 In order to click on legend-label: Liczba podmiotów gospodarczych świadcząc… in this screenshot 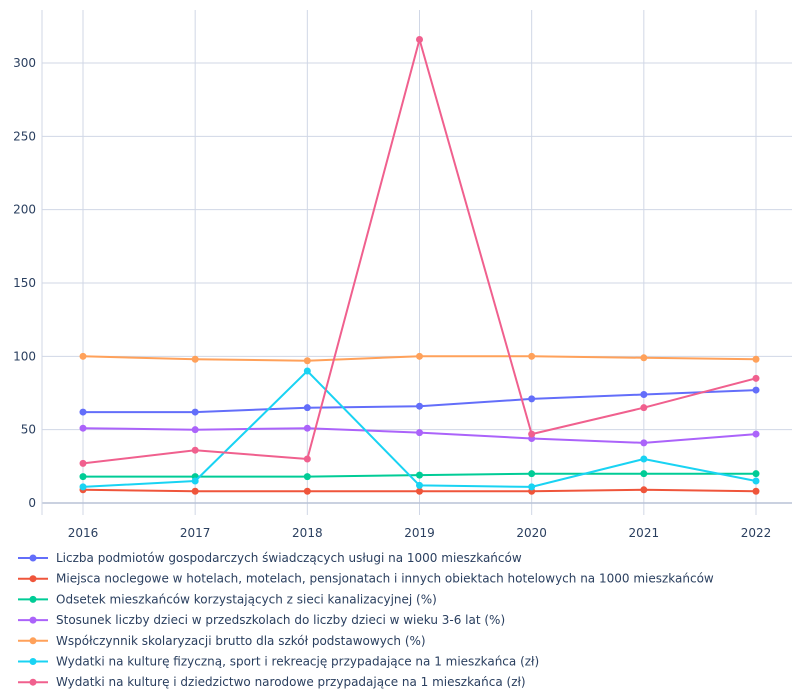, I will do `click(289, 558)`.